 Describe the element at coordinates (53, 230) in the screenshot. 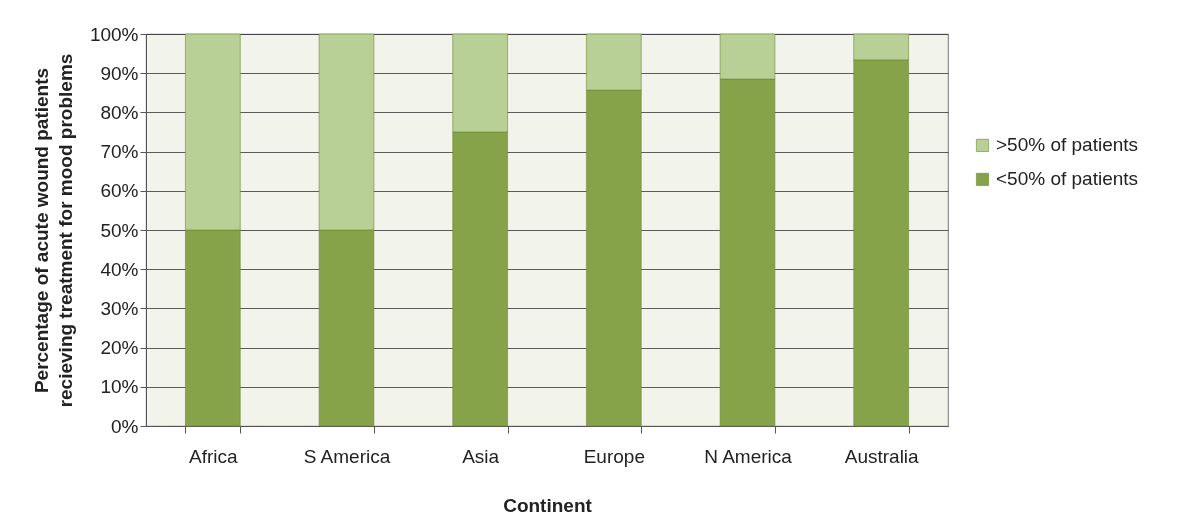

I see `y-axis-title: Percentage of acute wound patients recieving treatment for mood problems` at that location.